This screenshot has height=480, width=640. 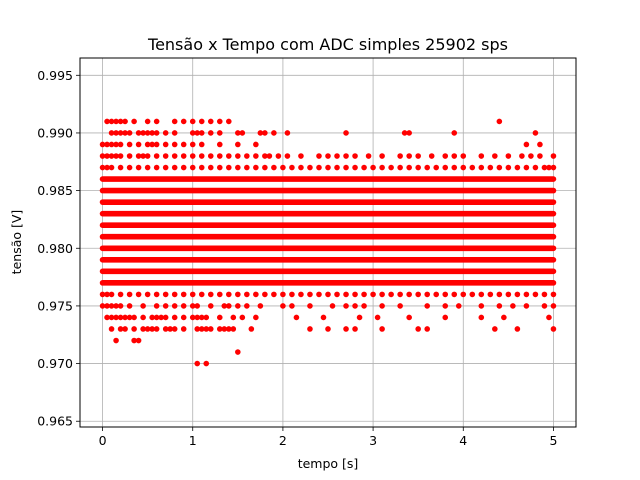 I want to click on x-tick-label: 1, so click(x=193, y=440).